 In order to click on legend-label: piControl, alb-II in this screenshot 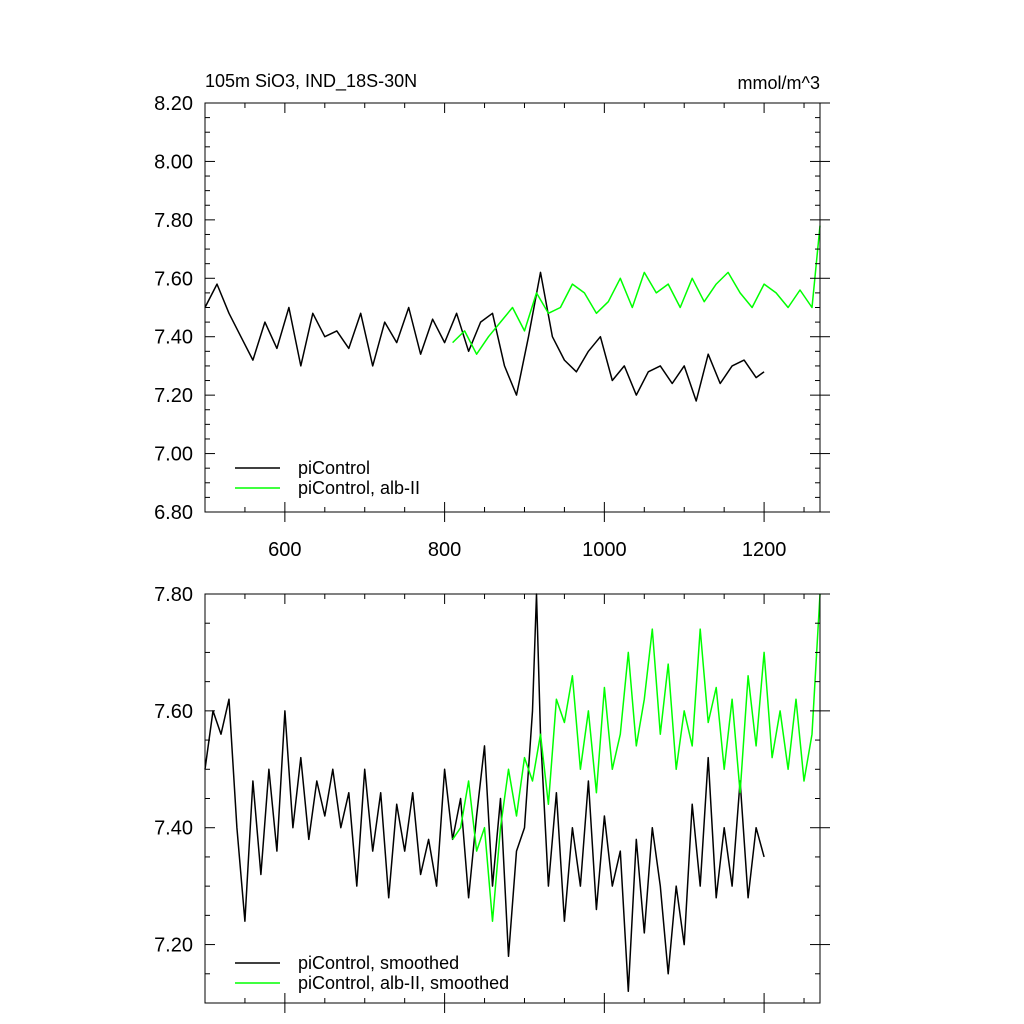, I will do `click(359, 488)`.